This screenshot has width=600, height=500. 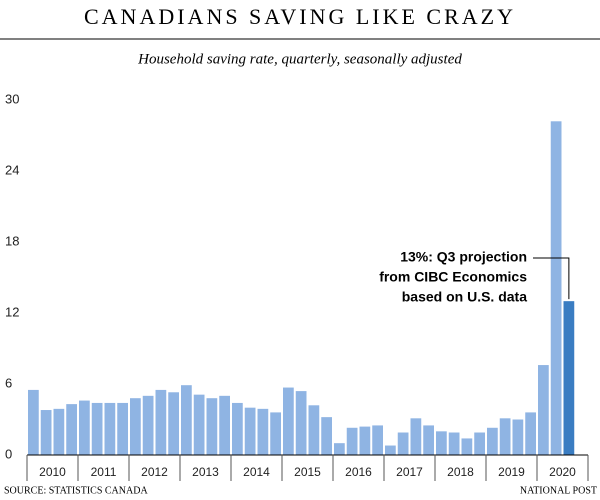 I want to click on annotation: 13%: Q3 projection, so click(x=463, y=257).